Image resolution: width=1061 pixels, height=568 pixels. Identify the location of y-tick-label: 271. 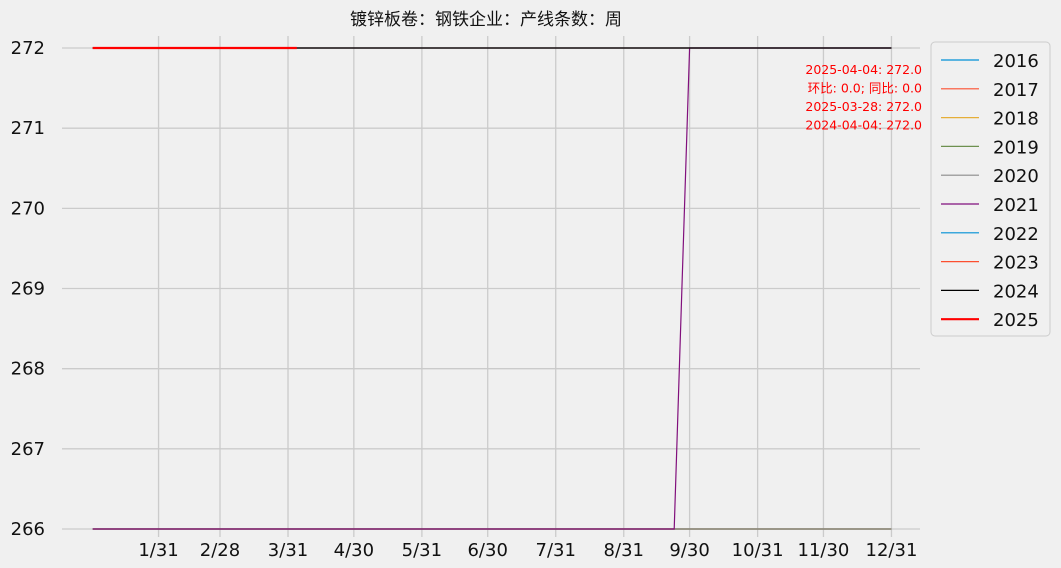
(28, 128).